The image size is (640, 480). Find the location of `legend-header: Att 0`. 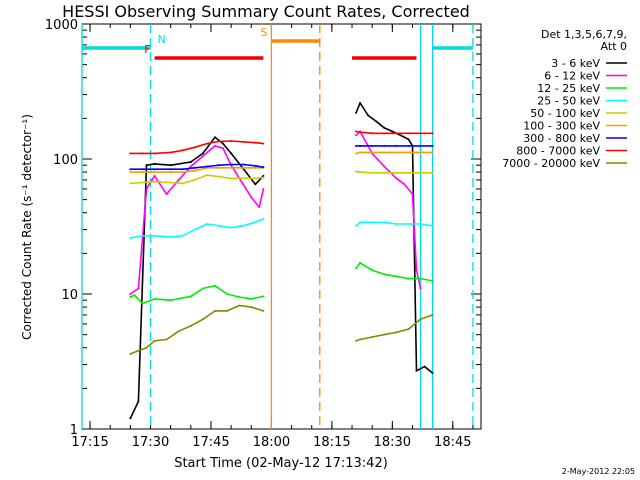

legend-header: Att 0 is located at coordinates (614, 46).